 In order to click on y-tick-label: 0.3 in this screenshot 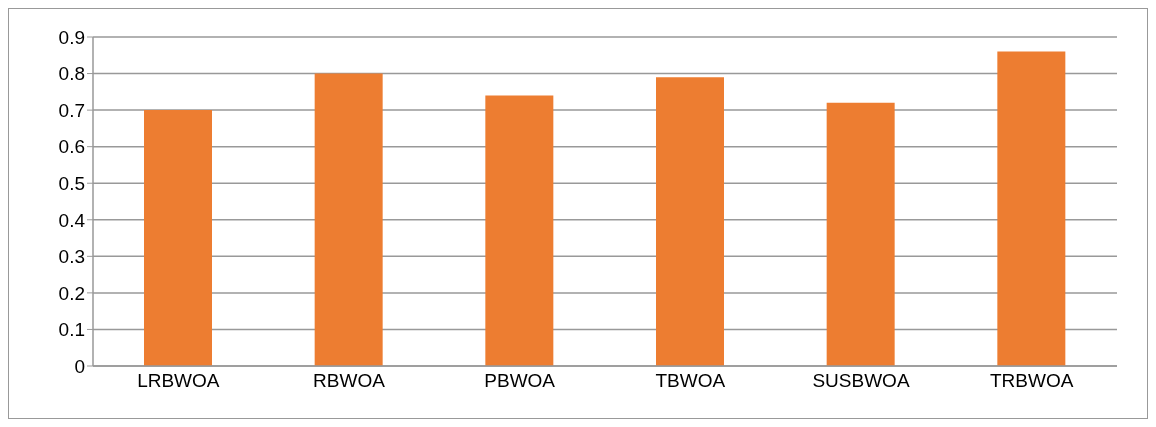, I will do `click(71, 257)`.